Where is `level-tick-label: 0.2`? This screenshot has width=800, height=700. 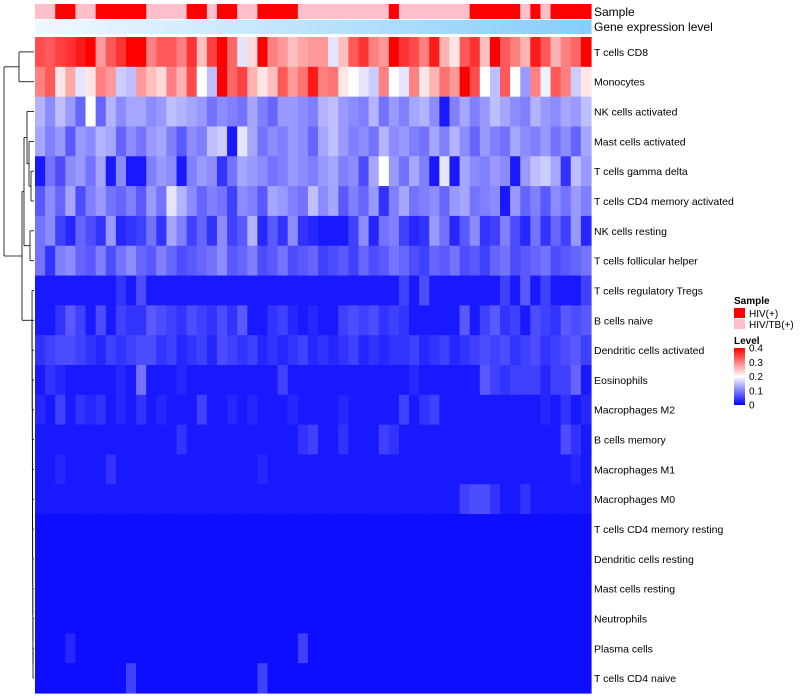
level-tick-label: 0.2 is located at coordinates (756, 377).